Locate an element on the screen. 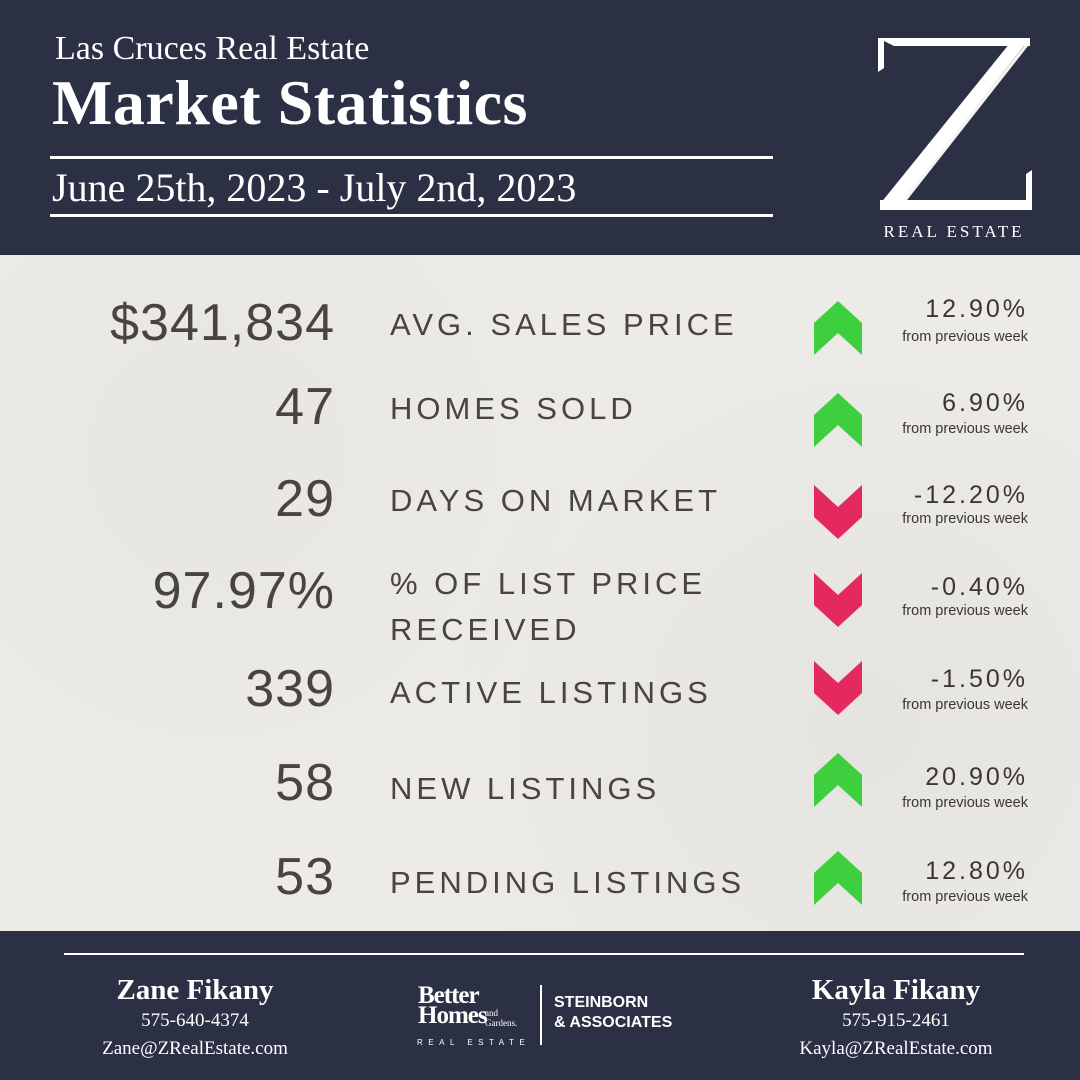  brand-firm-line1: STEINBORN is located at coordinates (601, 1002).